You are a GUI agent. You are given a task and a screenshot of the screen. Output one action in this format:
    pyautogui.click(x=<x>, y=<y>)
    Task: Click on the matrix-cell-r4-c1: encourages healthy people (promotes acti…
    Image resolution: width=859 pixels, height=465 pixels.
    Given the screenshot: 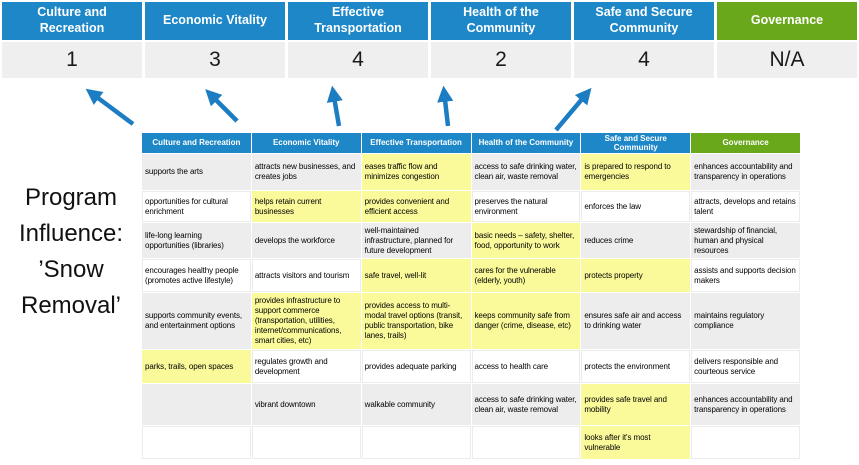 What is the action you would take?
    pyautogui.click(x=196, y=275)
    